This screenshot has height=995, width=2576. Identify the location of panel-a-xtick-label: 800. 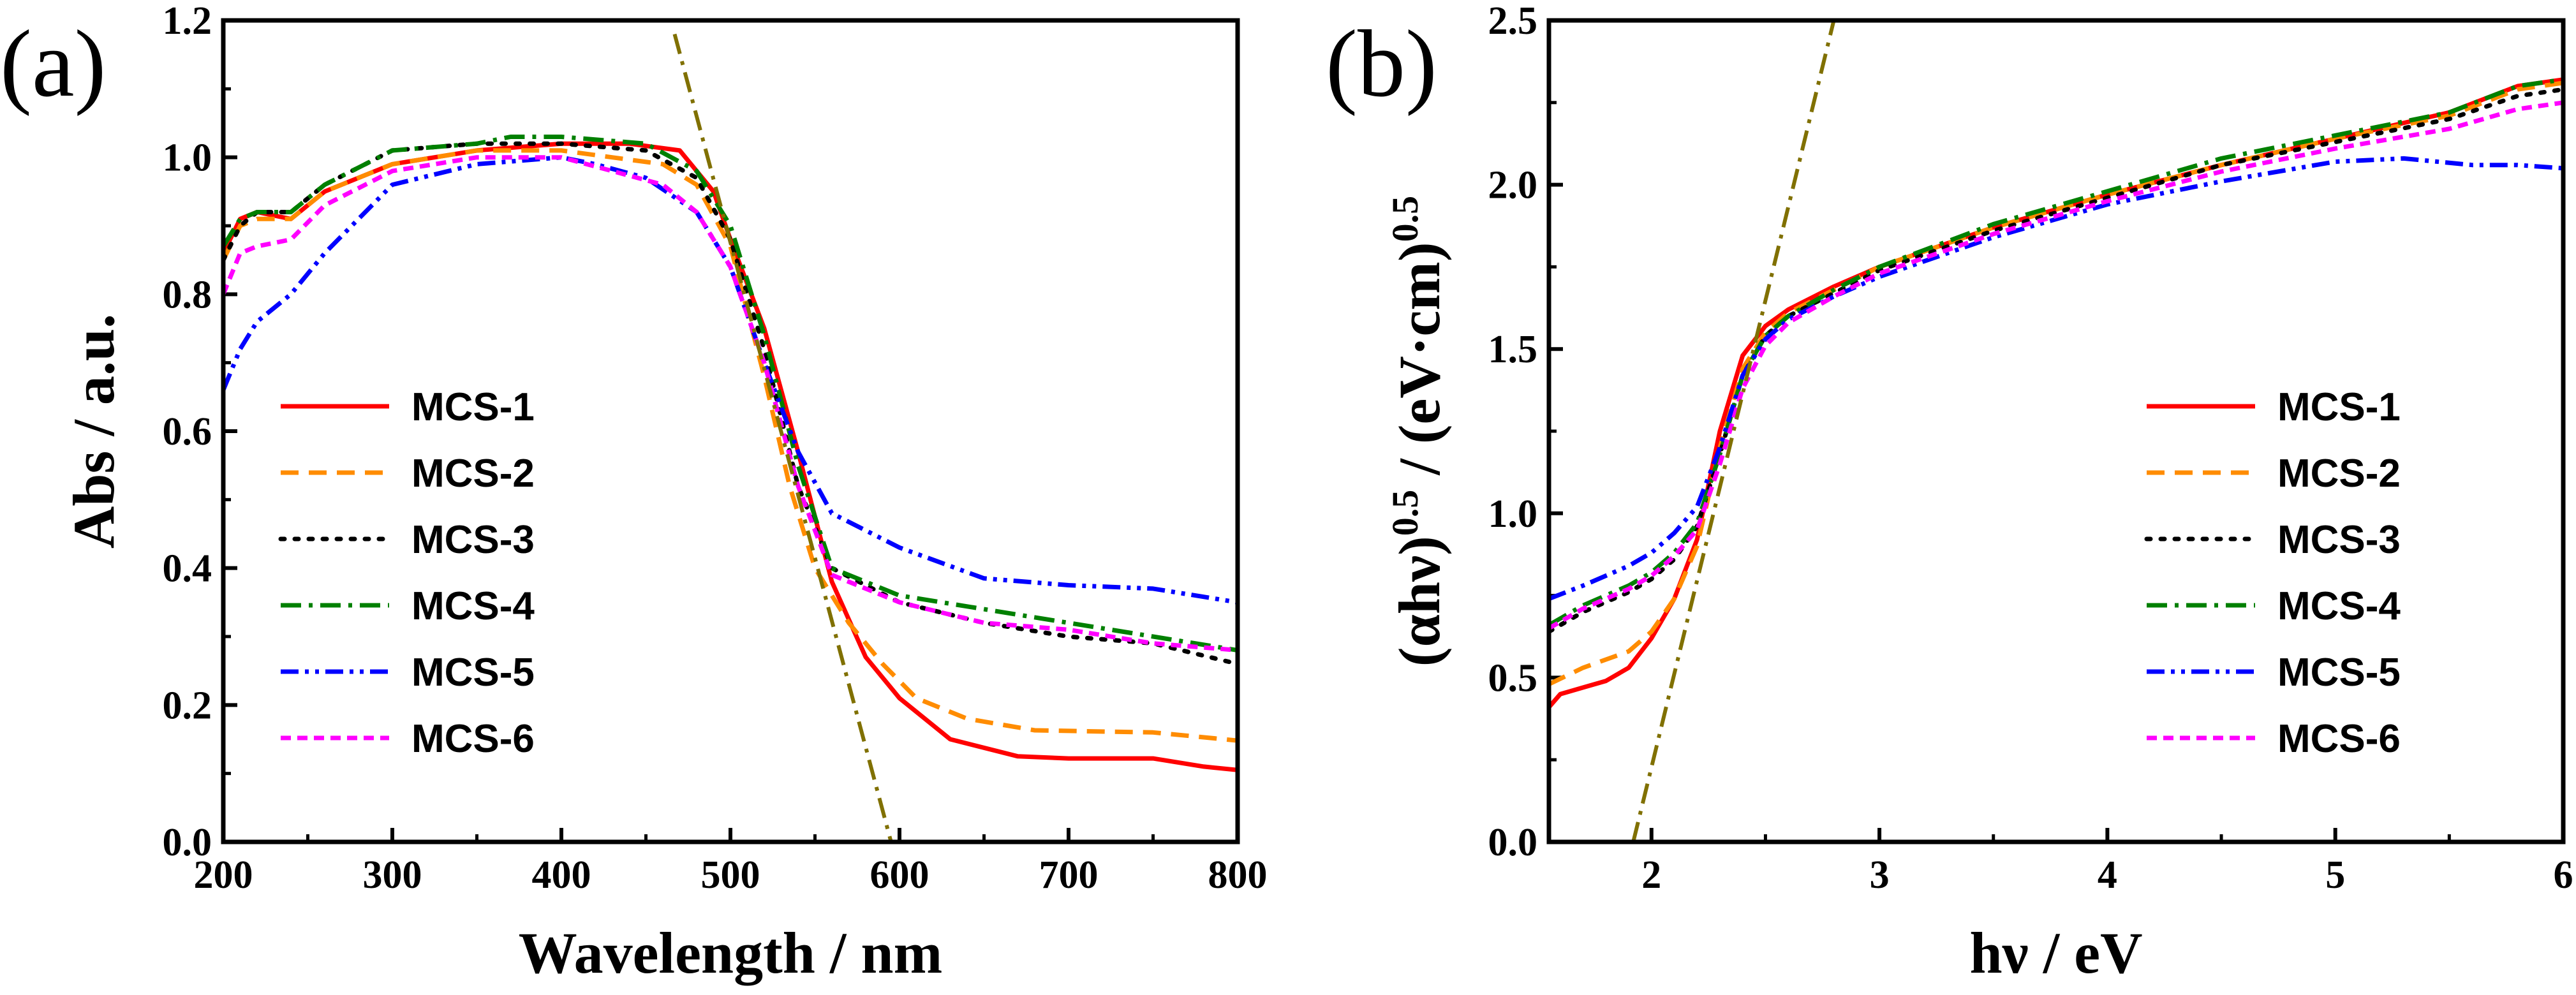
(1238, 875).